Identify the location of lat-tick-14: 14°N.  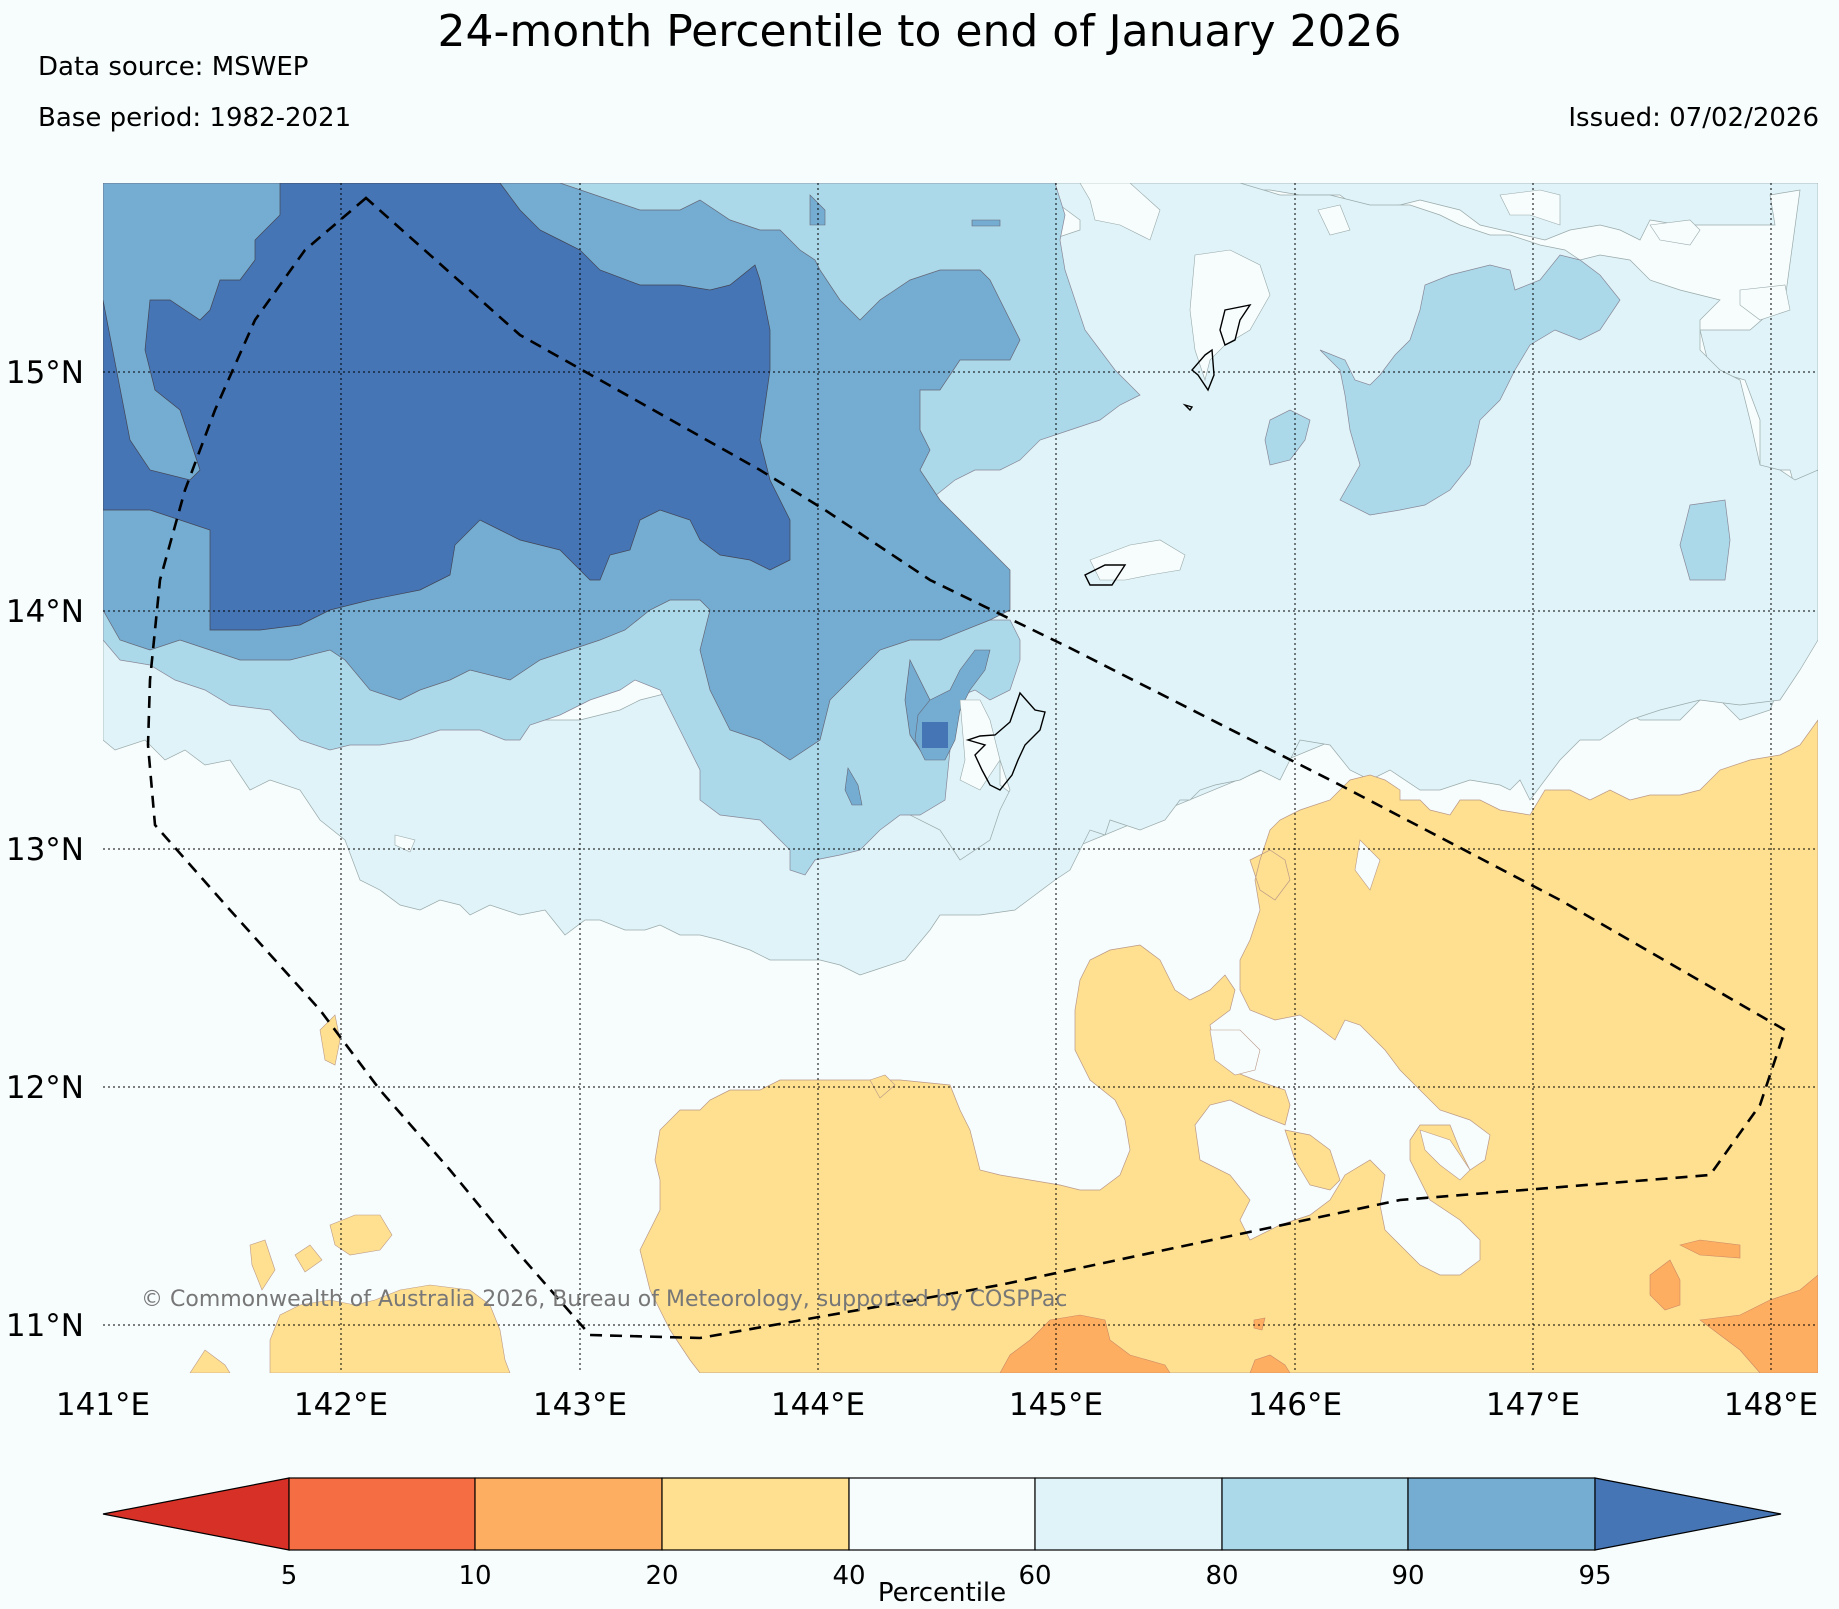
(45, 612).